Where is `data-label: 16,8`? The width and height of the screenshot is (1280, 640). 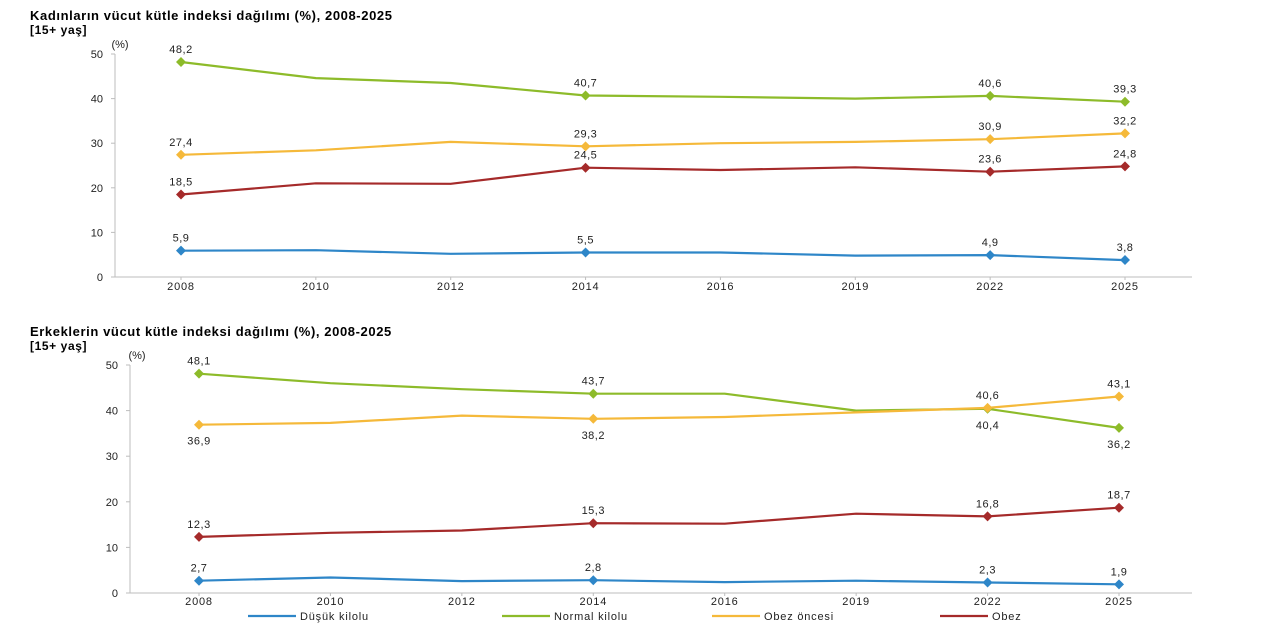
data-label: 16,8 is located at coordinates (987, 504).